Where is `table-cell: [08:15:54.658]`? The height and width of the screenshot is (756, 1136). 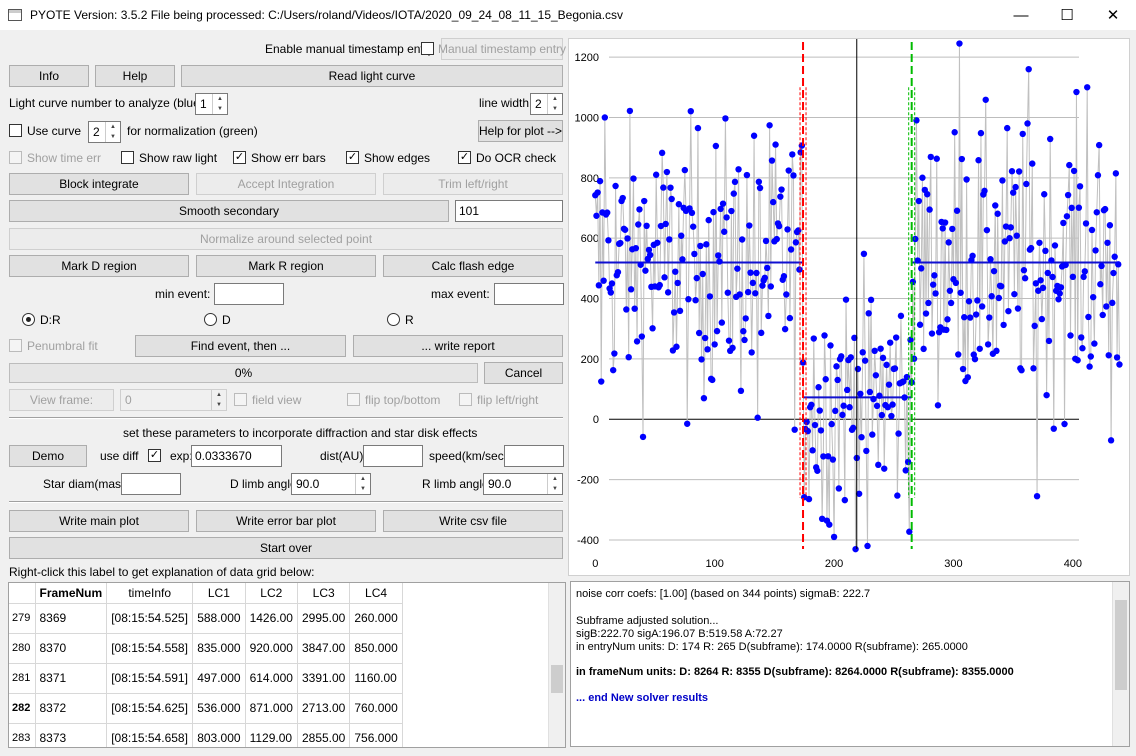
table-cell: [08:15:54.658] is located at coordinates (150, 735).